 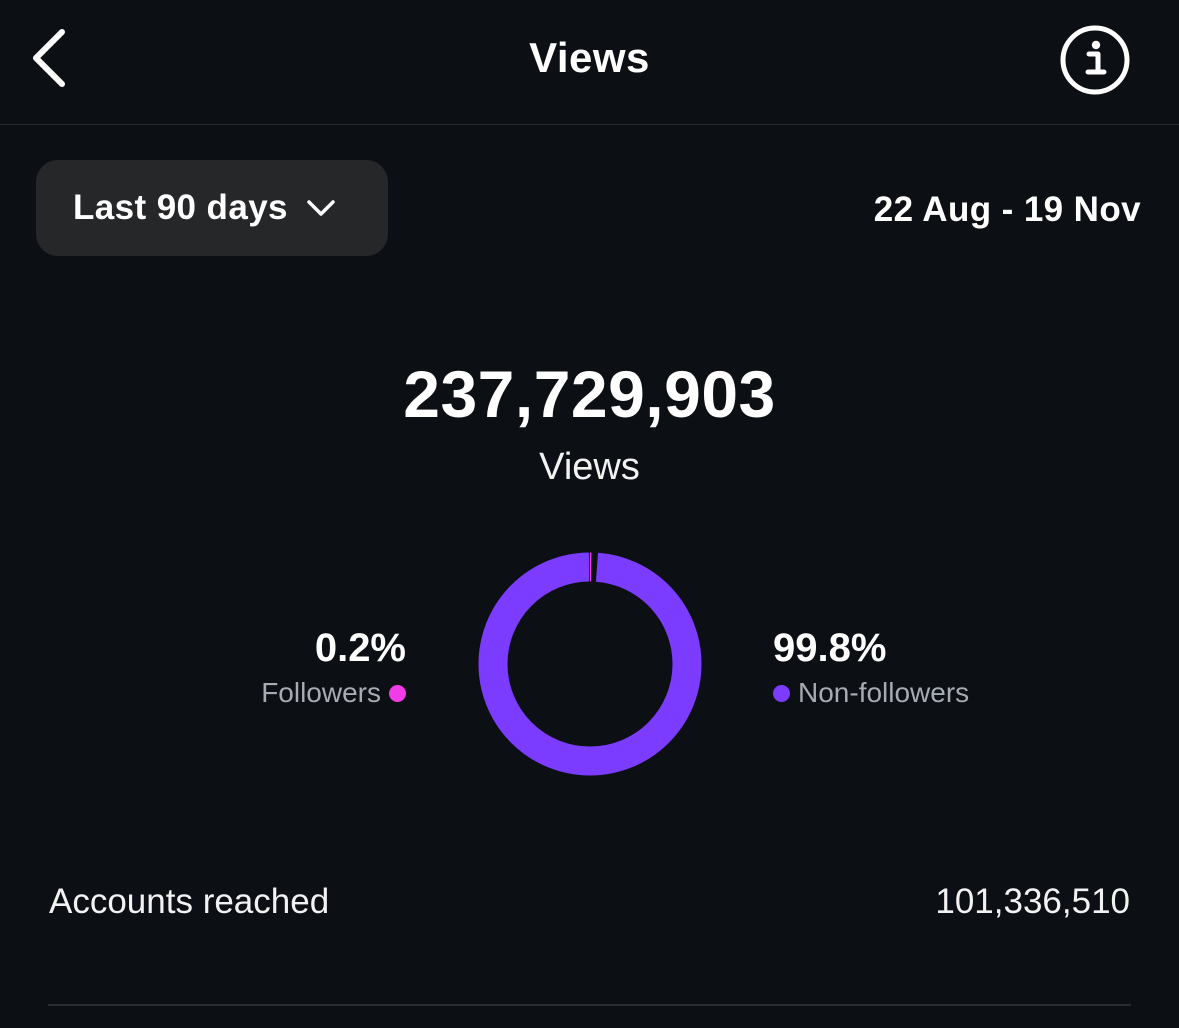 I want to click on followers-slice, so click(x=590, y=664).